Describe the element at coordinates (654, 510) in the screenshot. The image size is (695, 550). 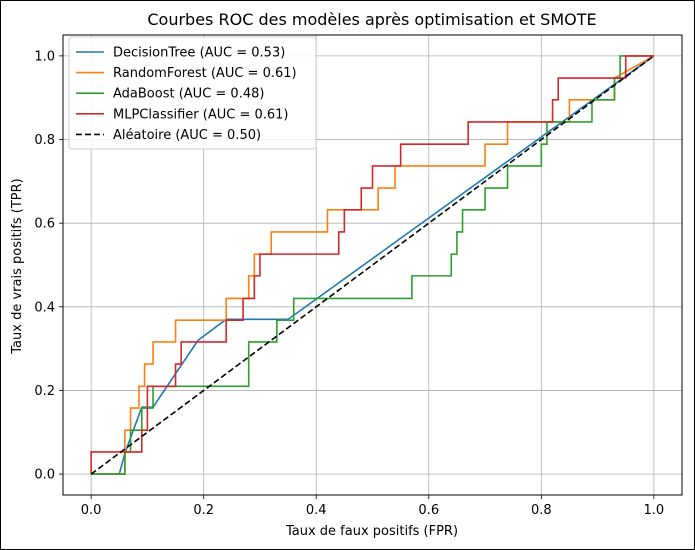
I see `x-tick-label: 1.0` at that location.